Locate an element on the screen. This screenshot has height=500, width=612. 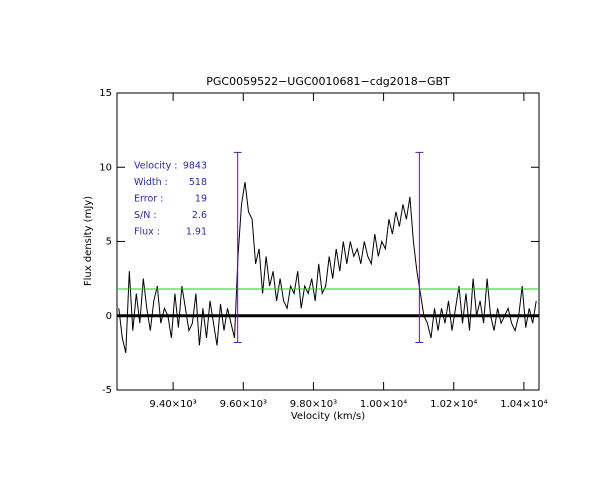
annotation-label: Width : is located at coordinates (151, 182).